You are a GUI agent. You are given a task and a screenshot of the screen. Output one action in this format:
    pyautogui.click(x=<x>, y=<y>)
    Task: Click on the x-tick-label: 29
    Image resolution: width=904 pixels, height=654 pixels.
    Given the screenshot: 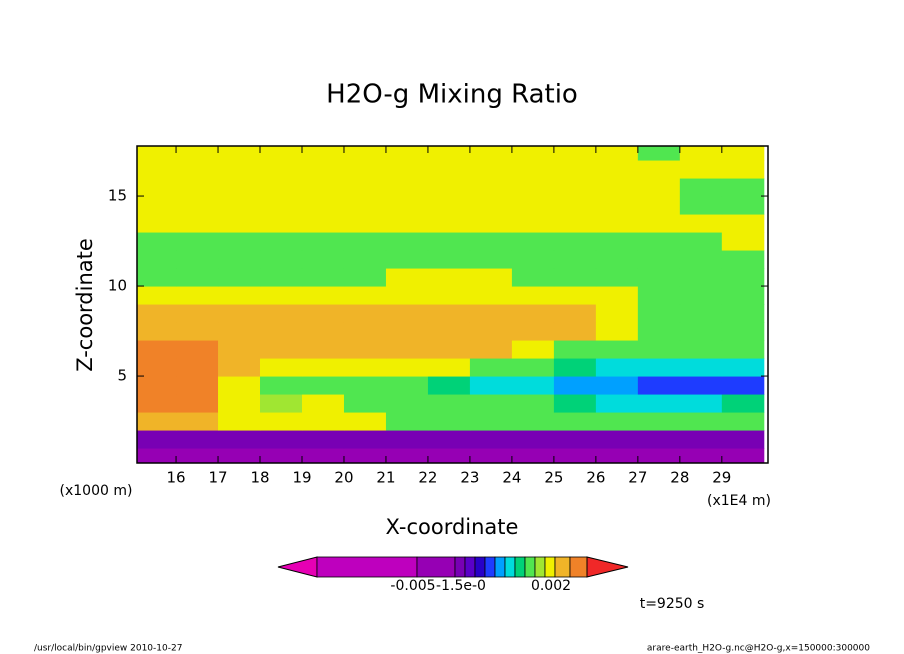 What is the action you would take?
    pyautogui.click(x=721, y=478)
    